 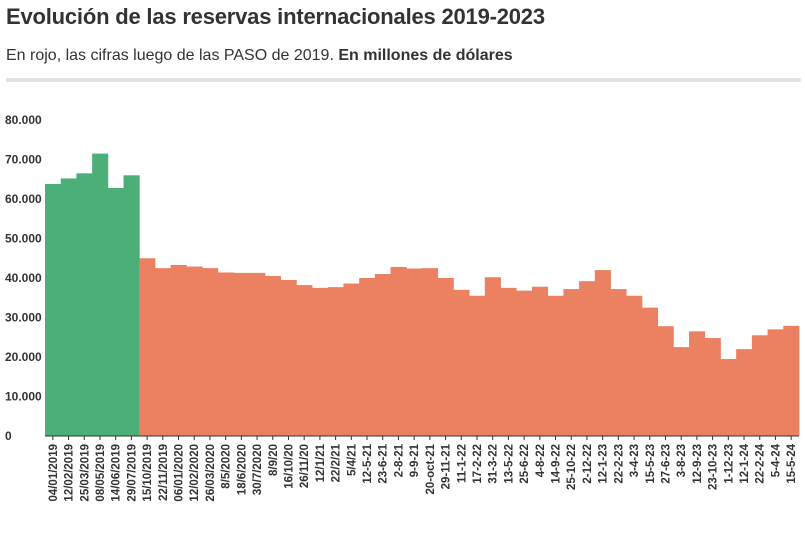 I want to click on x-tick-label: 12-1-23, so click(x=604, y=464).